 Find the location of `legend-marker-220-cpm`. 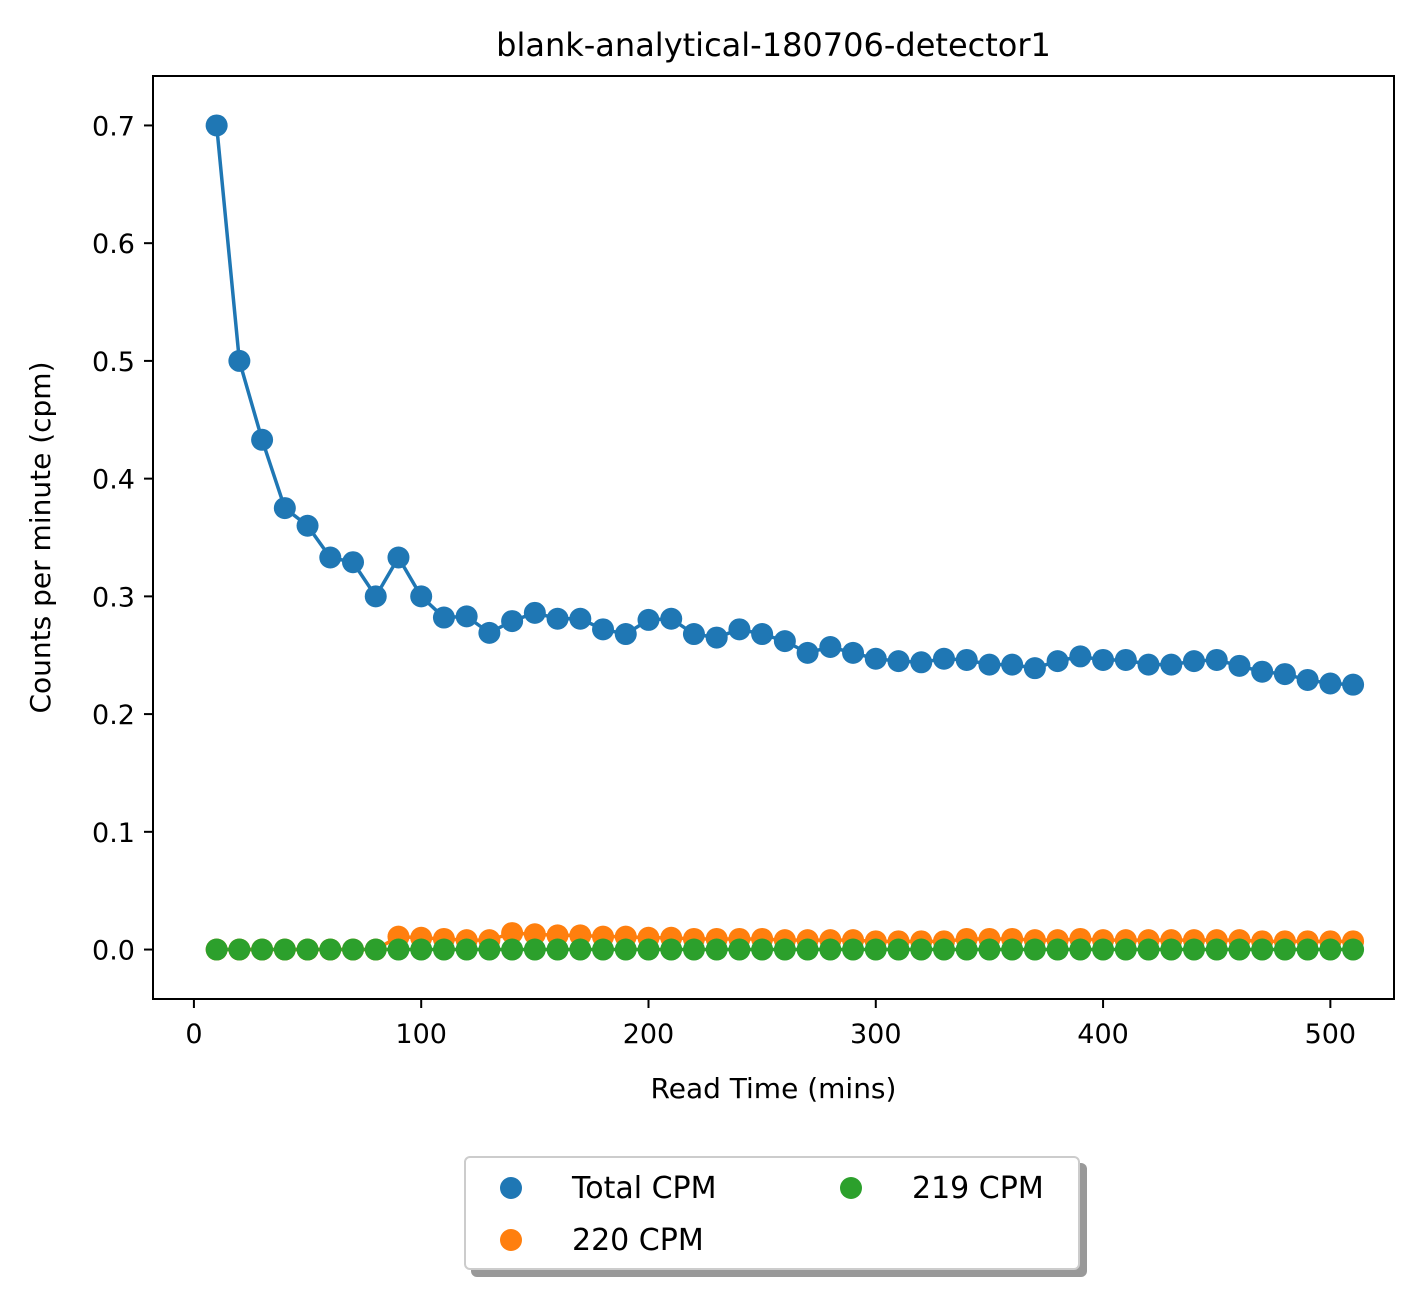

legend-marker-220-cpm is located at coordinates (511, 1240).